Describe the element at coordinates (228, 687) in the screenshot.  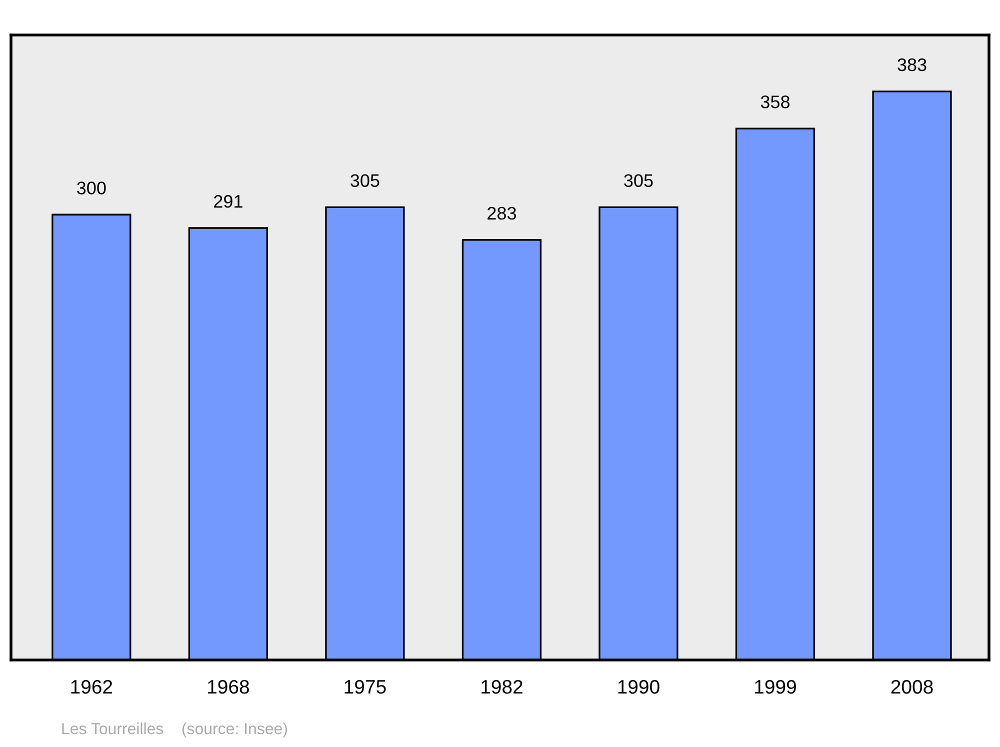
I see `x-tick-label: 1968` at that location.